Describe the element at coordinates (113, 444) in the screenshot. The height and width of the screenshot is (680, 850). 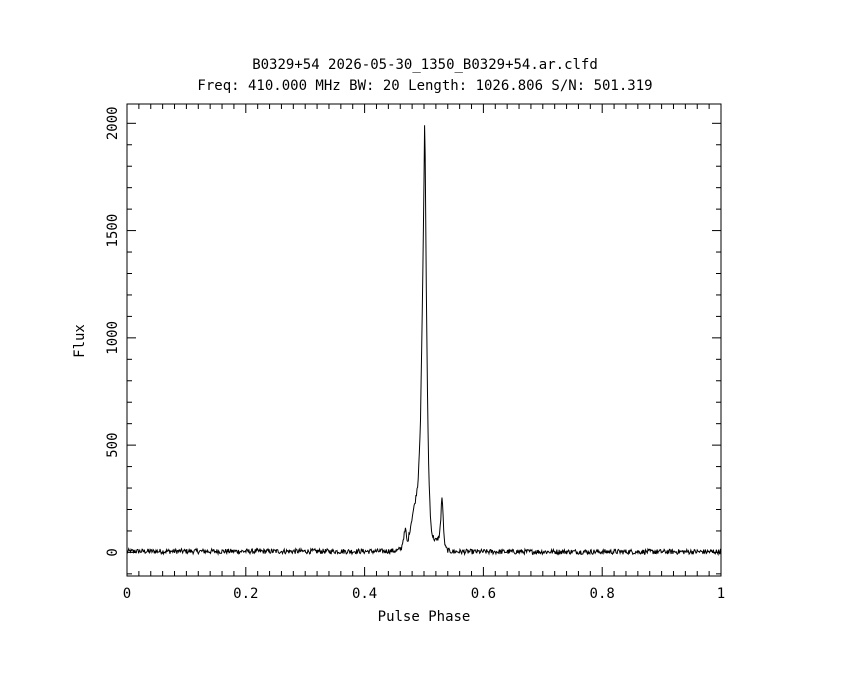
I see `y-tick-label: 500` at that location.